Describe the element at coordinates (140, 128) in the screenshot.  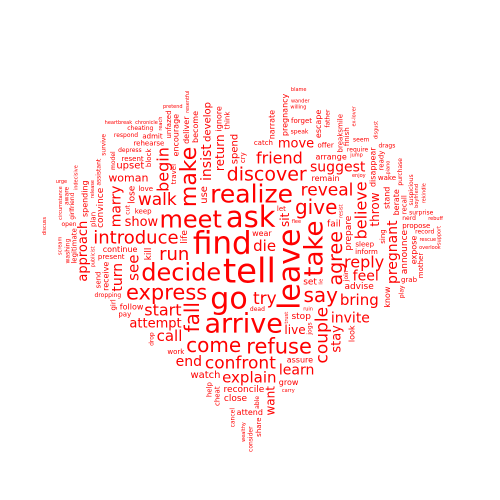
I see `cloud-word: cheating` at that location.